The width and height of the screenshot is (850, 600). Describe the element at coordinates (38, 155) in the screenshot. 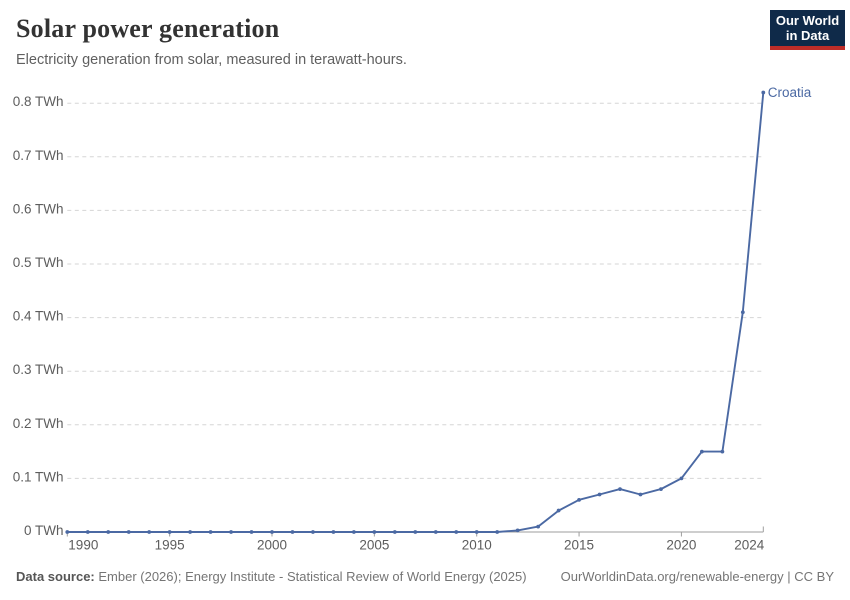

I see `y-axis-tick-label: 0.7 TWh` at that location.